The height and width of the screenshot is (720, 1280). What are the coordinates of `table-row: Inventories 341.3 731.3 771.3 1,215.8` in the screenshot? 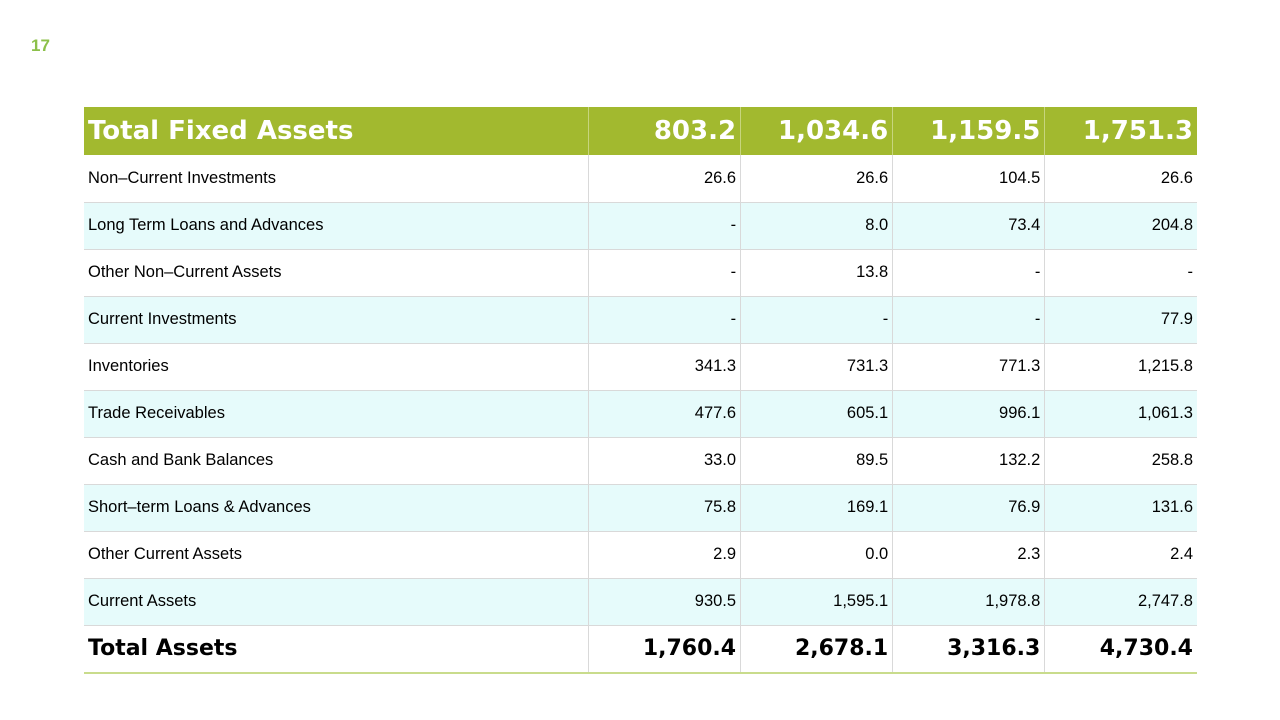 It's located at (640, 367).